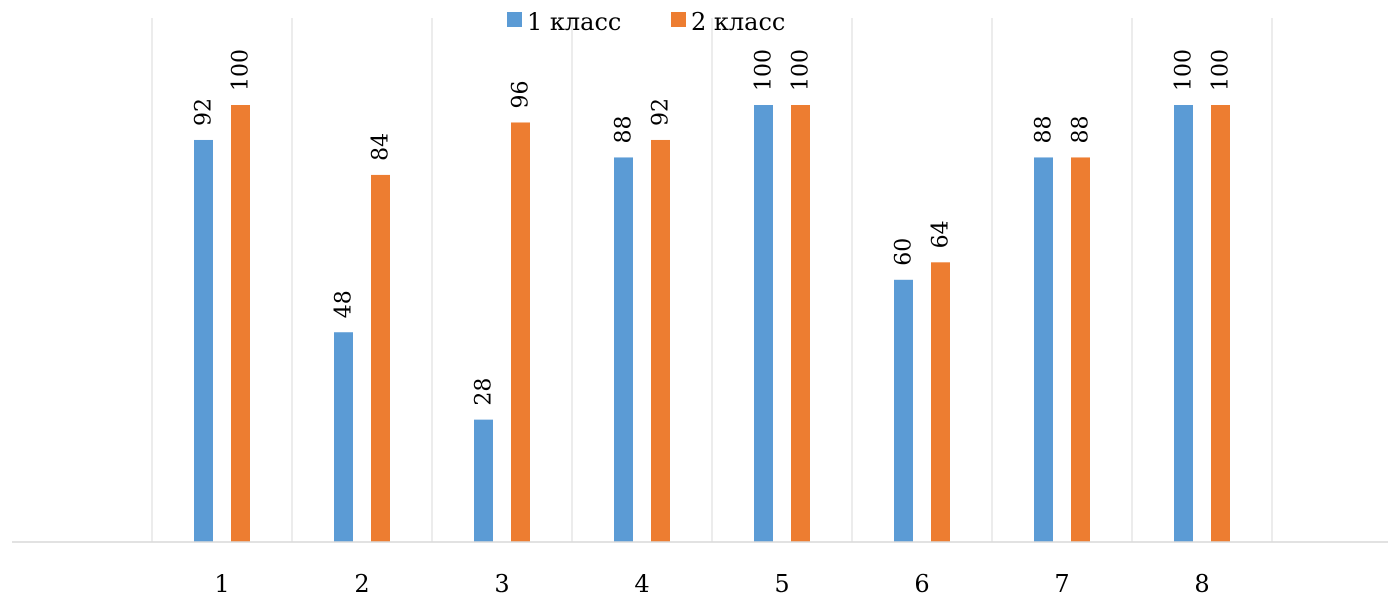 The height and width of the screenshot is (598, 1398). I want to click on x-tick-label: 6, so click(921, 582).